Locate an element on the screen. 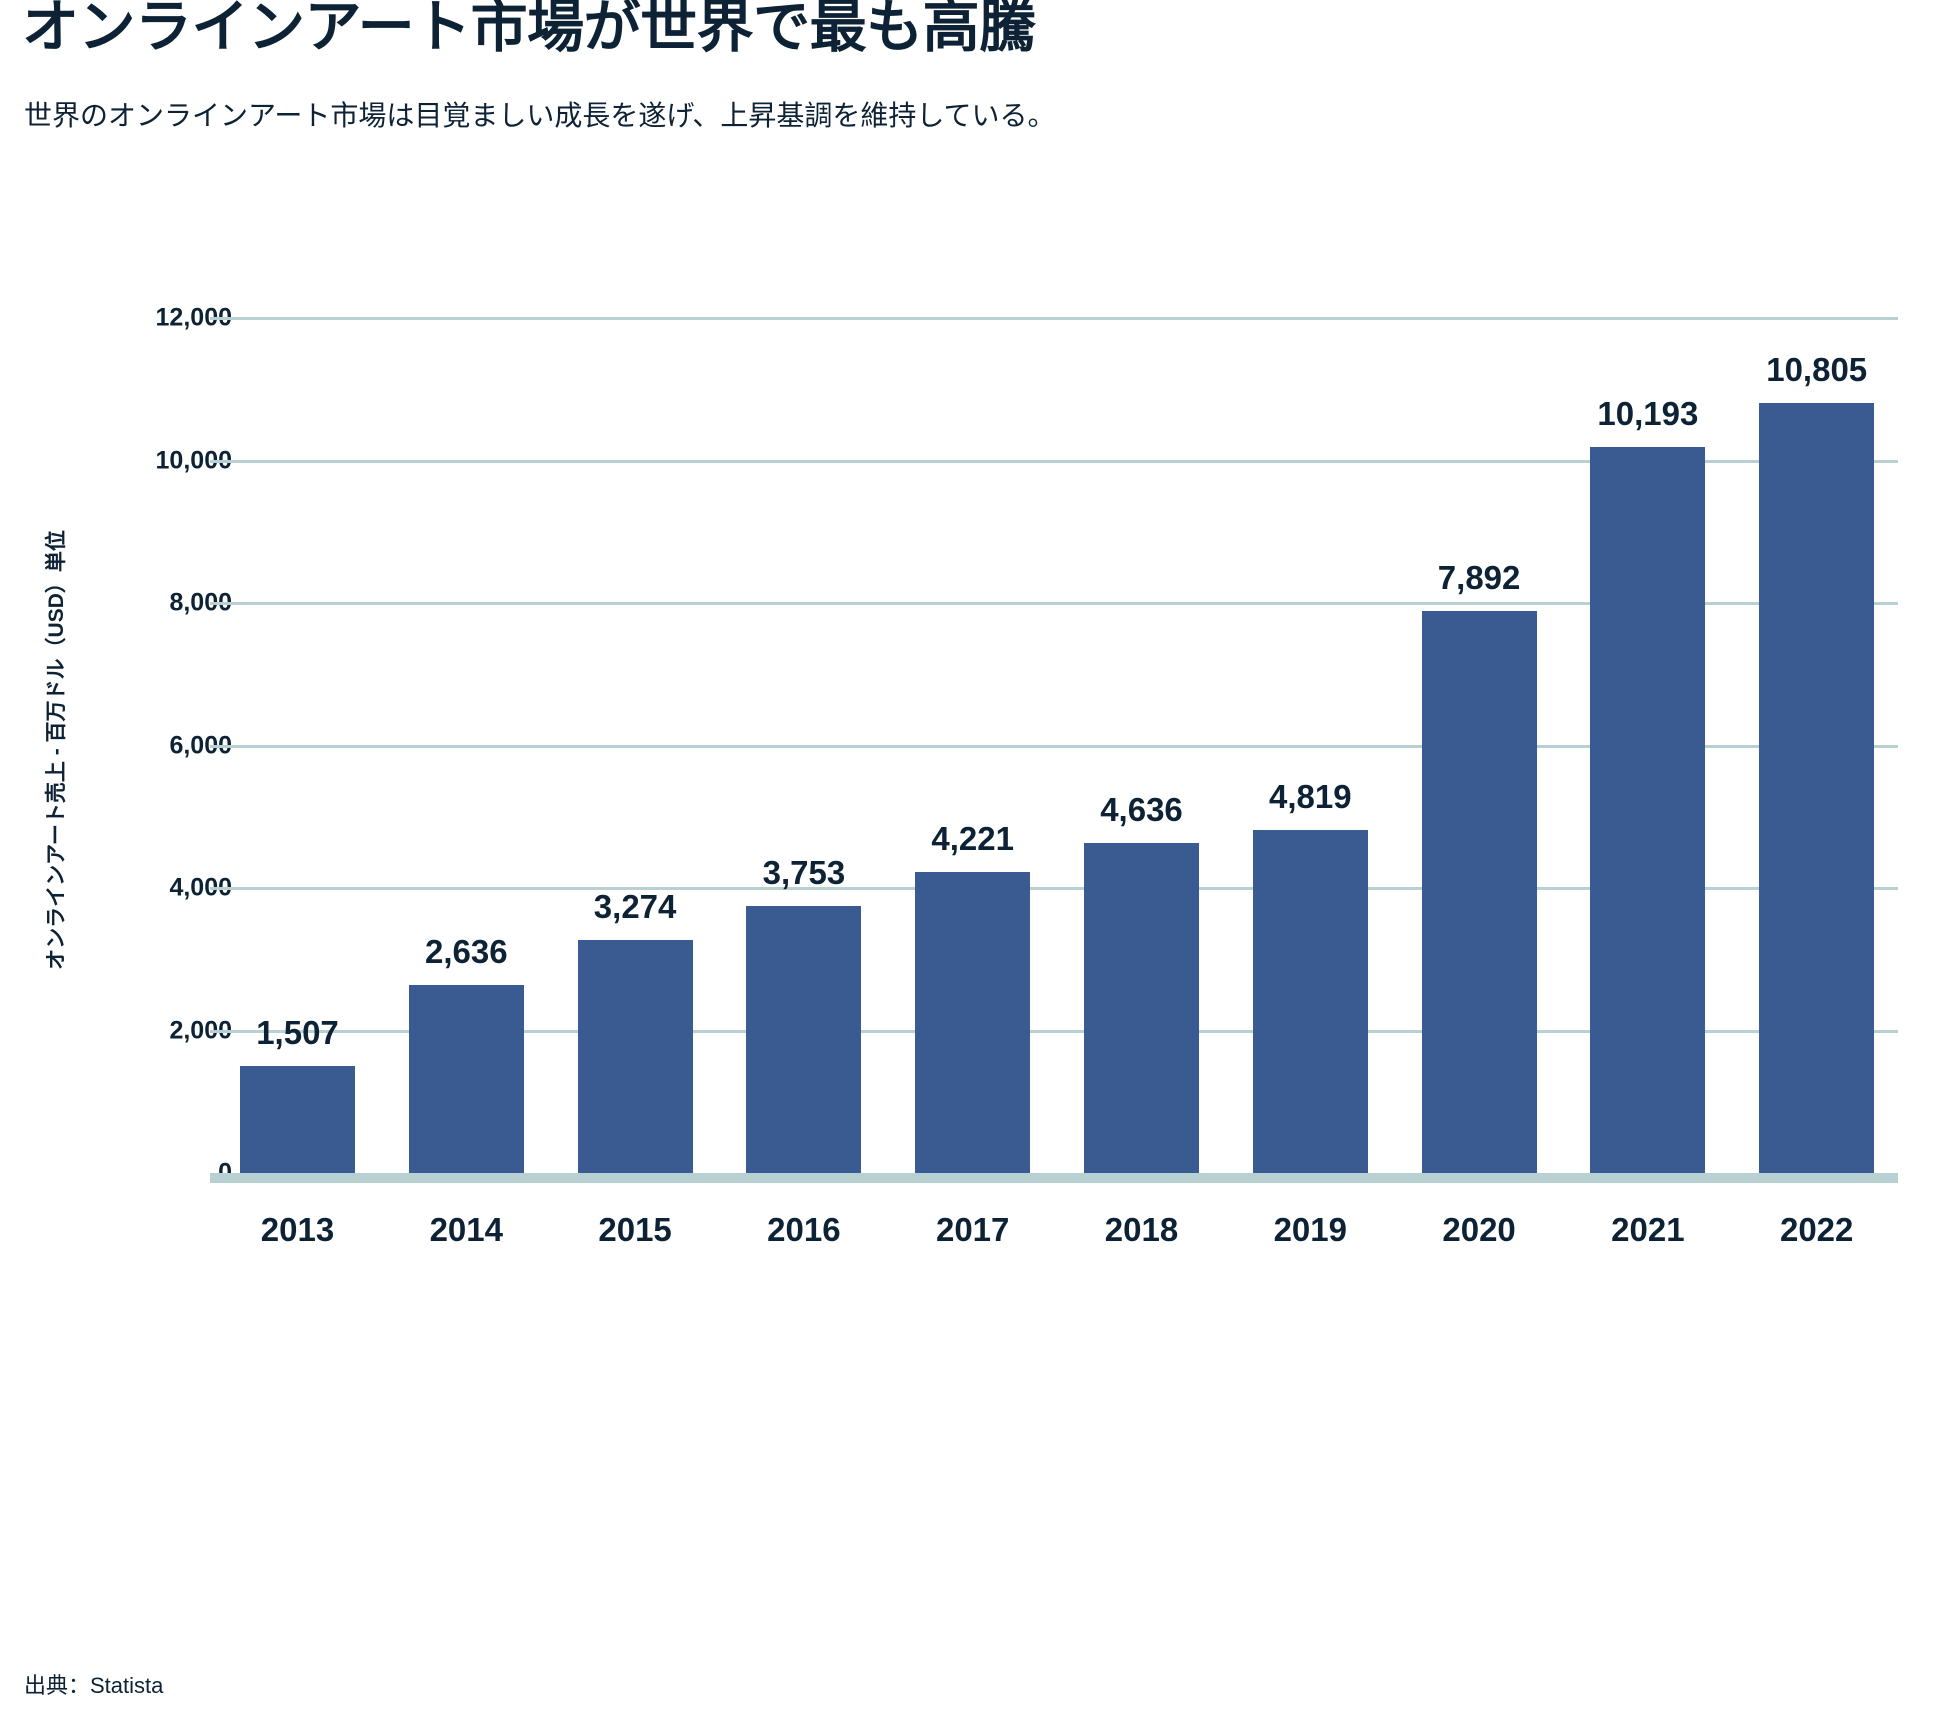  y-axis-tick-label: 4,000 is located at coordinates (200, 887).